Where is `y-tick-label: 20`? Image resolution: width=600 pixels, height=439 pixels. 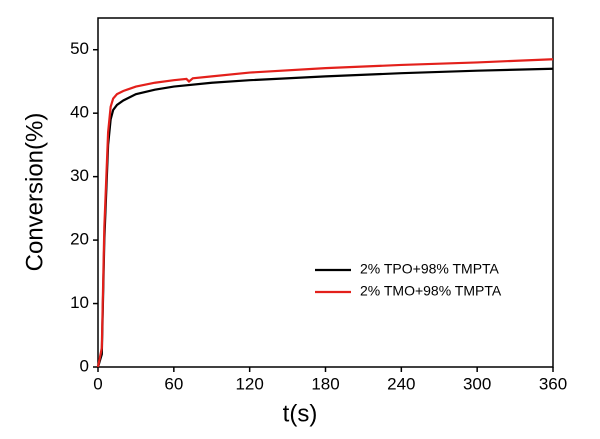 y-tick-label: 20 is located at coordinates (79, 239).